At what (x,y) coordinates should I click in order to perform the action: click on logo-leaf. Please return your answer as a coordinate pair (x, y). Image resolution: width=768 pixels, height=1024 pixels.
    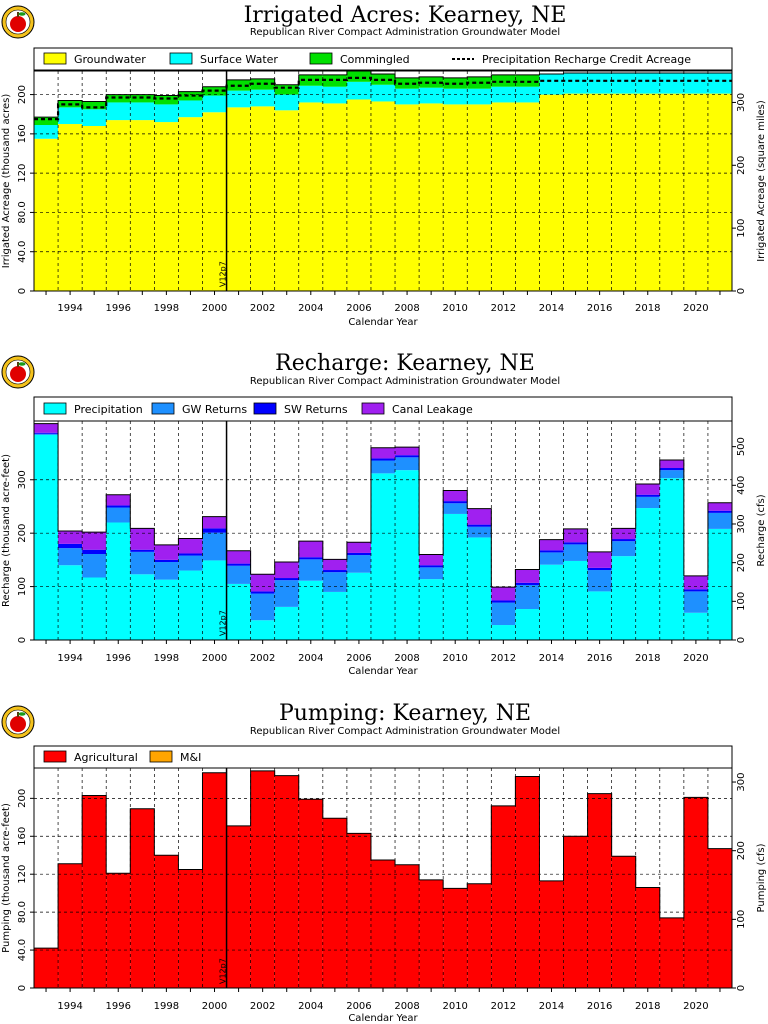
    Looking at the image, I should click on (22, 14).